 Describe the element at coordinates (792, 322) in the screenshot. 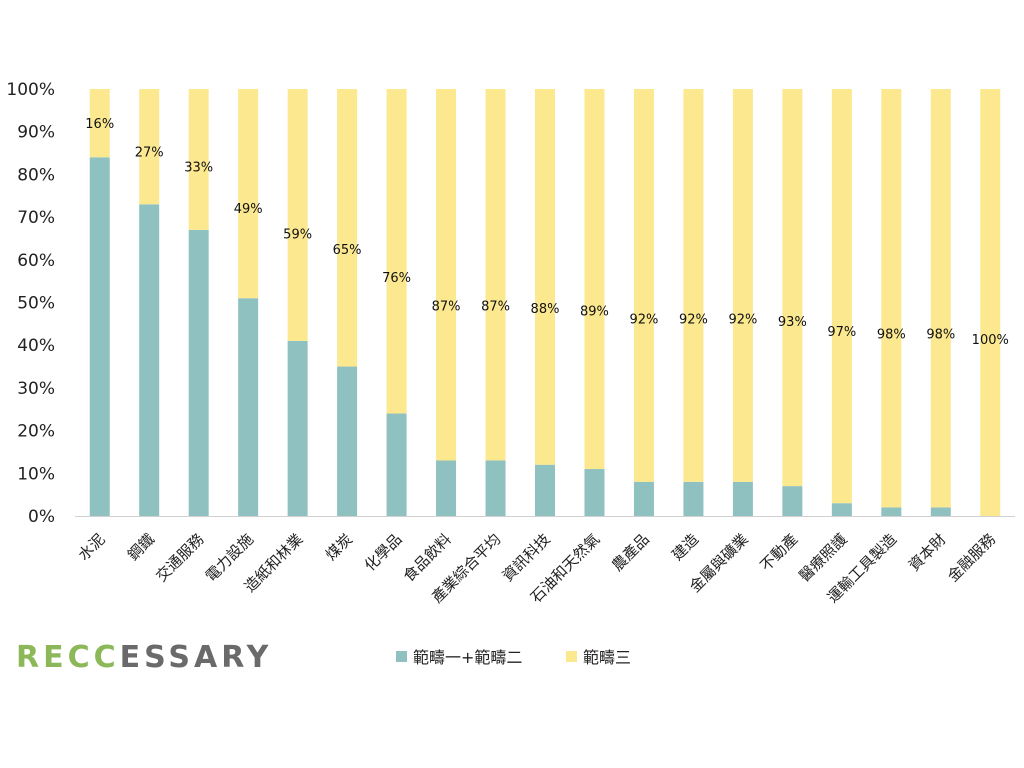

I see `data-label: 93%` at that location.